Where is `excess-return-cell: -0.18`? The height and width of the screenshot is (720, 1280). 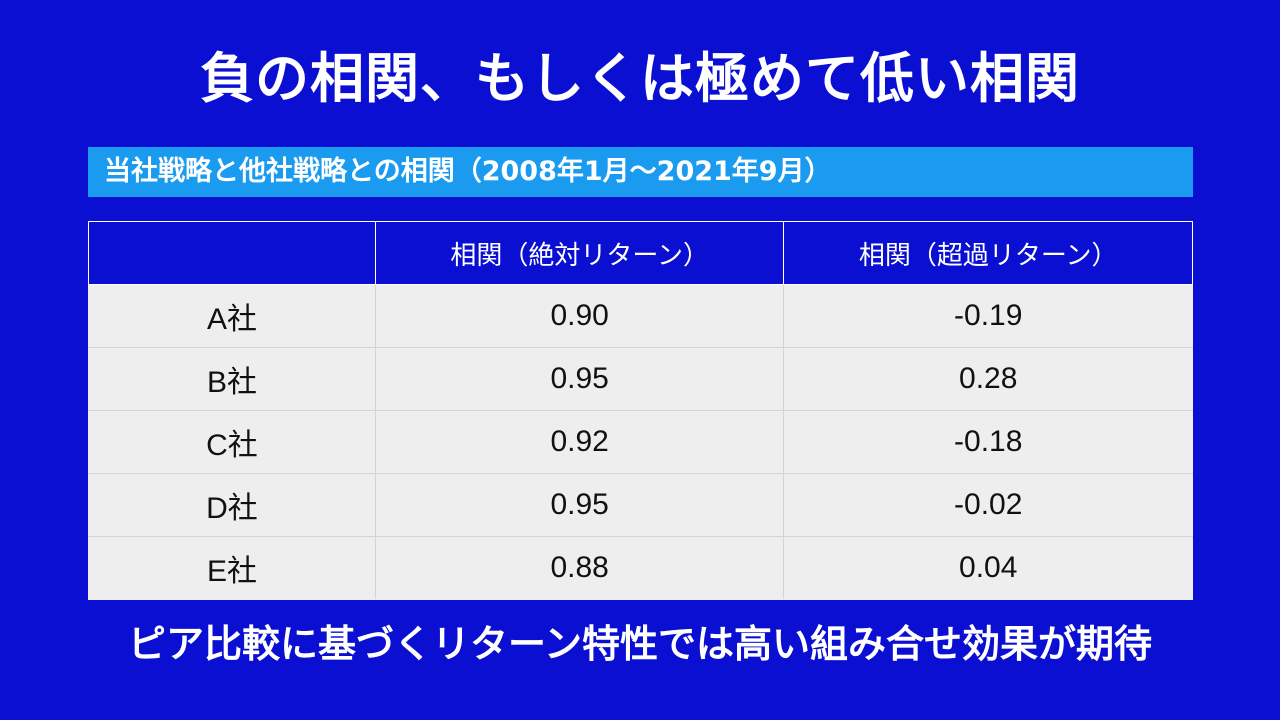
excess-return-cell: -0.18 is located at coordinates (988, 442).